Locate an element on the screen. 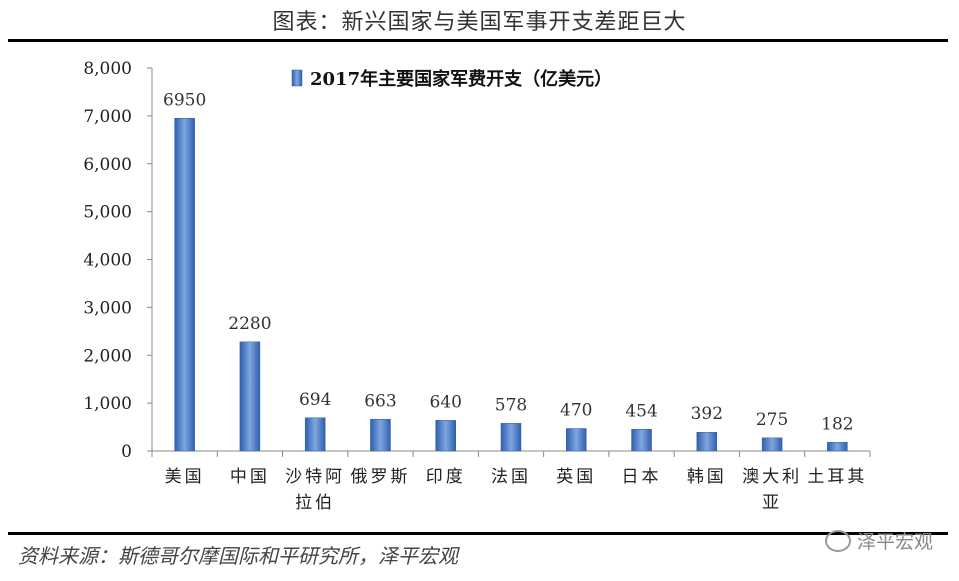  x-category-label: 中国 is located at coordinates (250, 477).